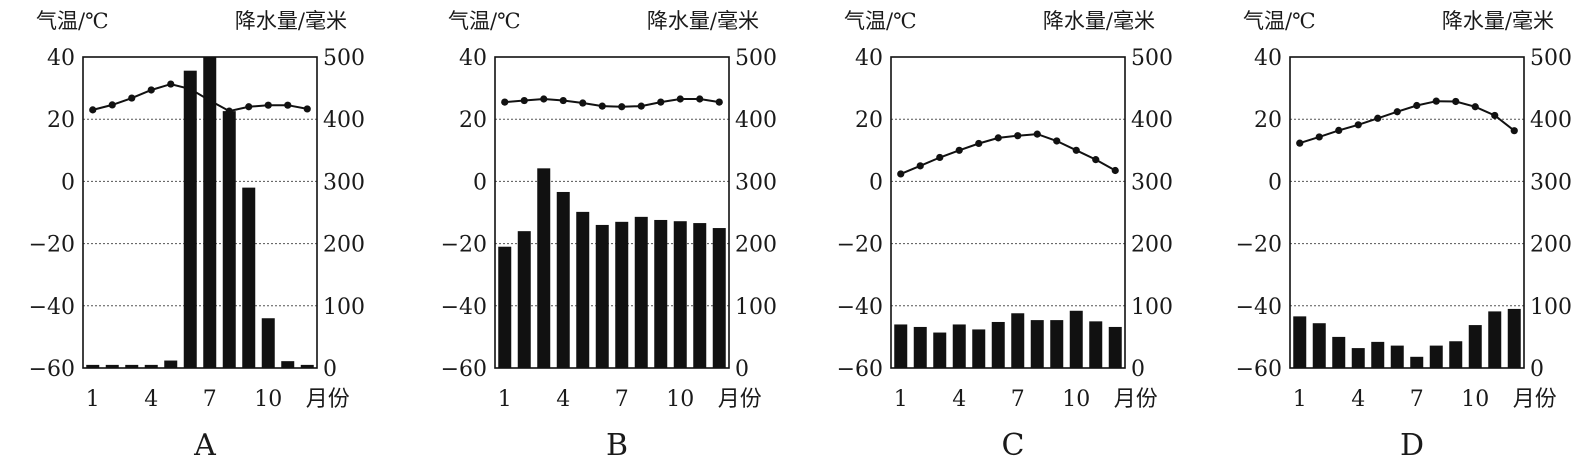 The width and height of the screenshot is (1587, 472). I want to click on temperature-line, so click(612, 102).